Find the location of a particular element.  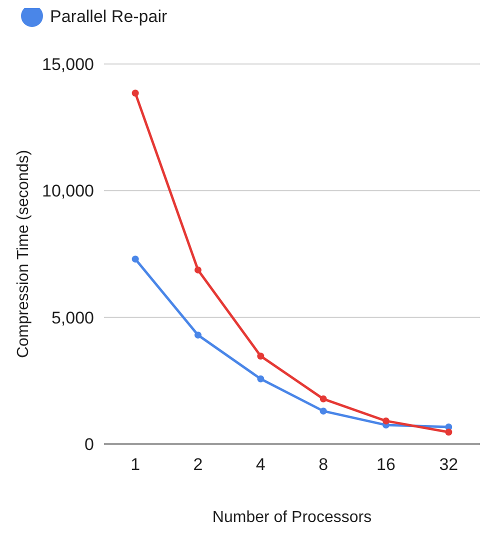

y-tick-label: 15,000 is located at coordinates (68, 64).